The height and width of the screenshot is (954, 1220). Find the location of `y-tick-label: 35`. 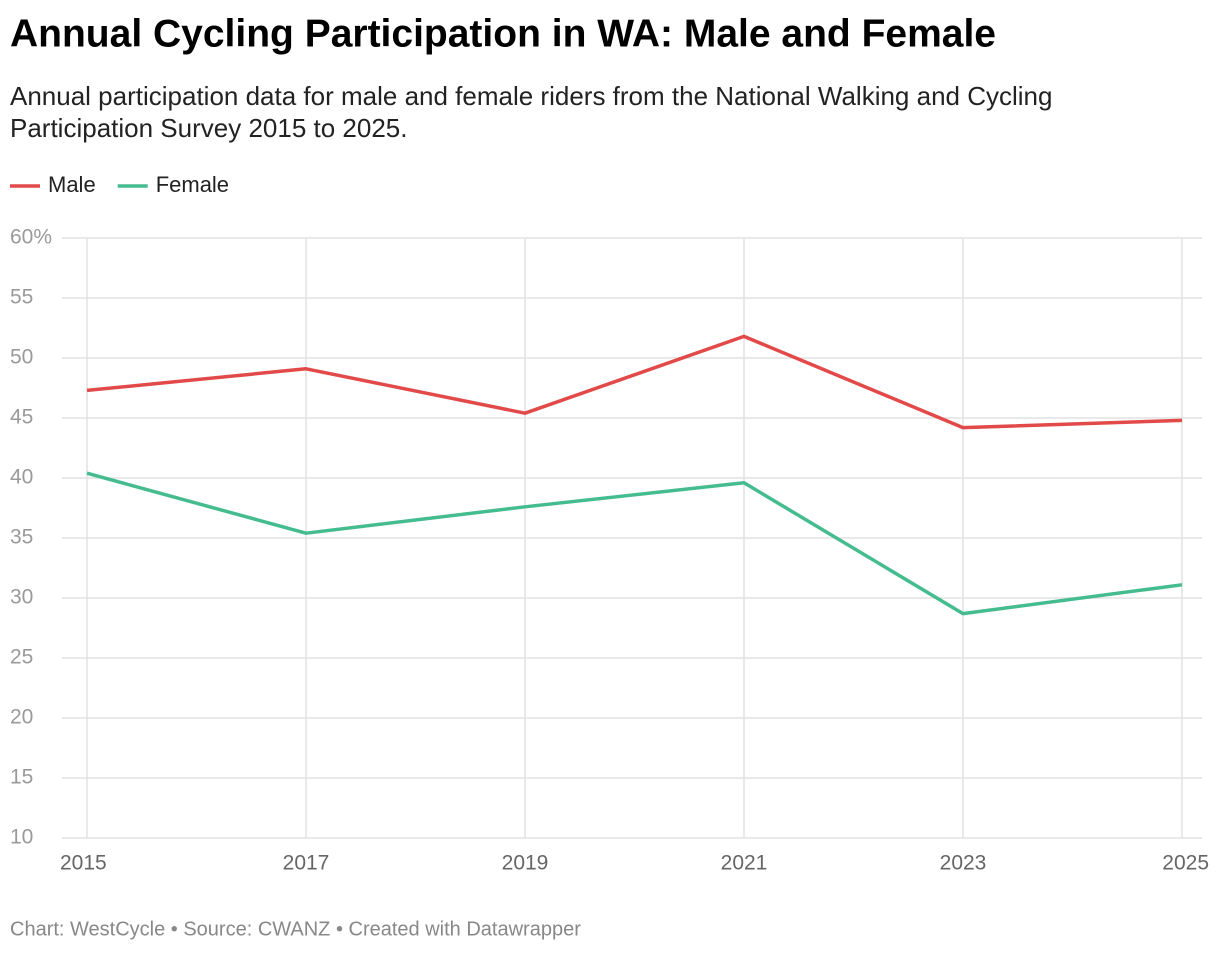

y-tick-label: 35 is located at coordinates (21, 537).